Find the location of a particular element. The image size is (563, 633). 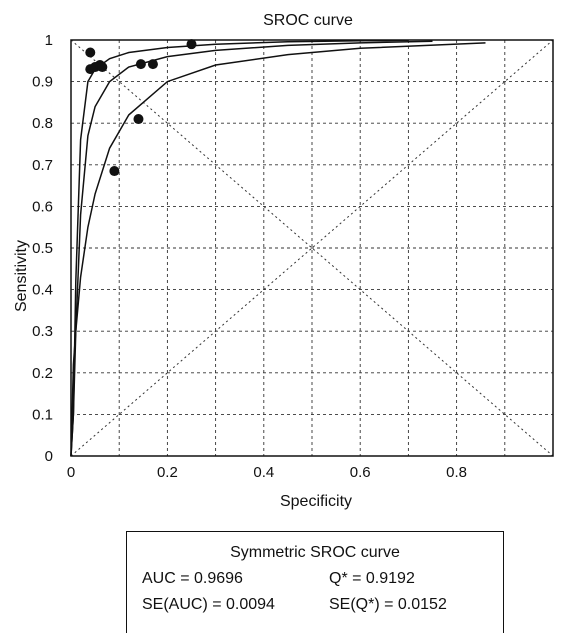

y-tick-label: 0.1 is located at coordinates (42, 414).